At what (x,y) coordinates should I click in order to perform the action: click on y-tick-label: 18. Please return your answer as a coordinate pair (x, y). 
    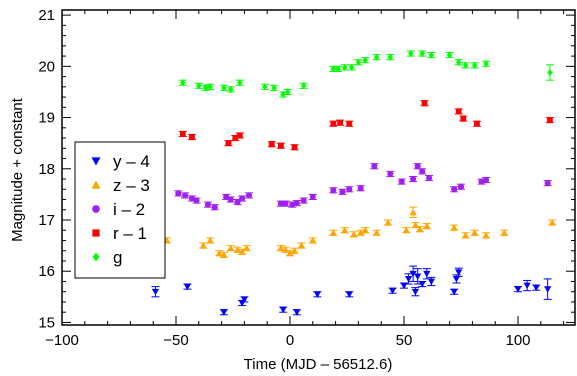
    Looking at the image, I should click on (46, 169).